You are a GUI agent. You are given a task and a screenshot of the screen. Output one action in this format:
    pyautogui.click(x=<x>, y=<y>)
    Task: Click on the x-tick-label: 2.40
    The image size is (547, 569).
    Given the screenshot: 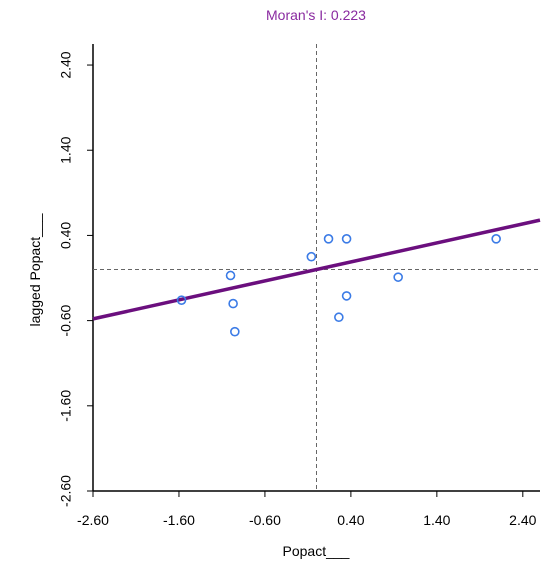 What is the action you would take?
    pyautogui.click(x=522, y=520)
    